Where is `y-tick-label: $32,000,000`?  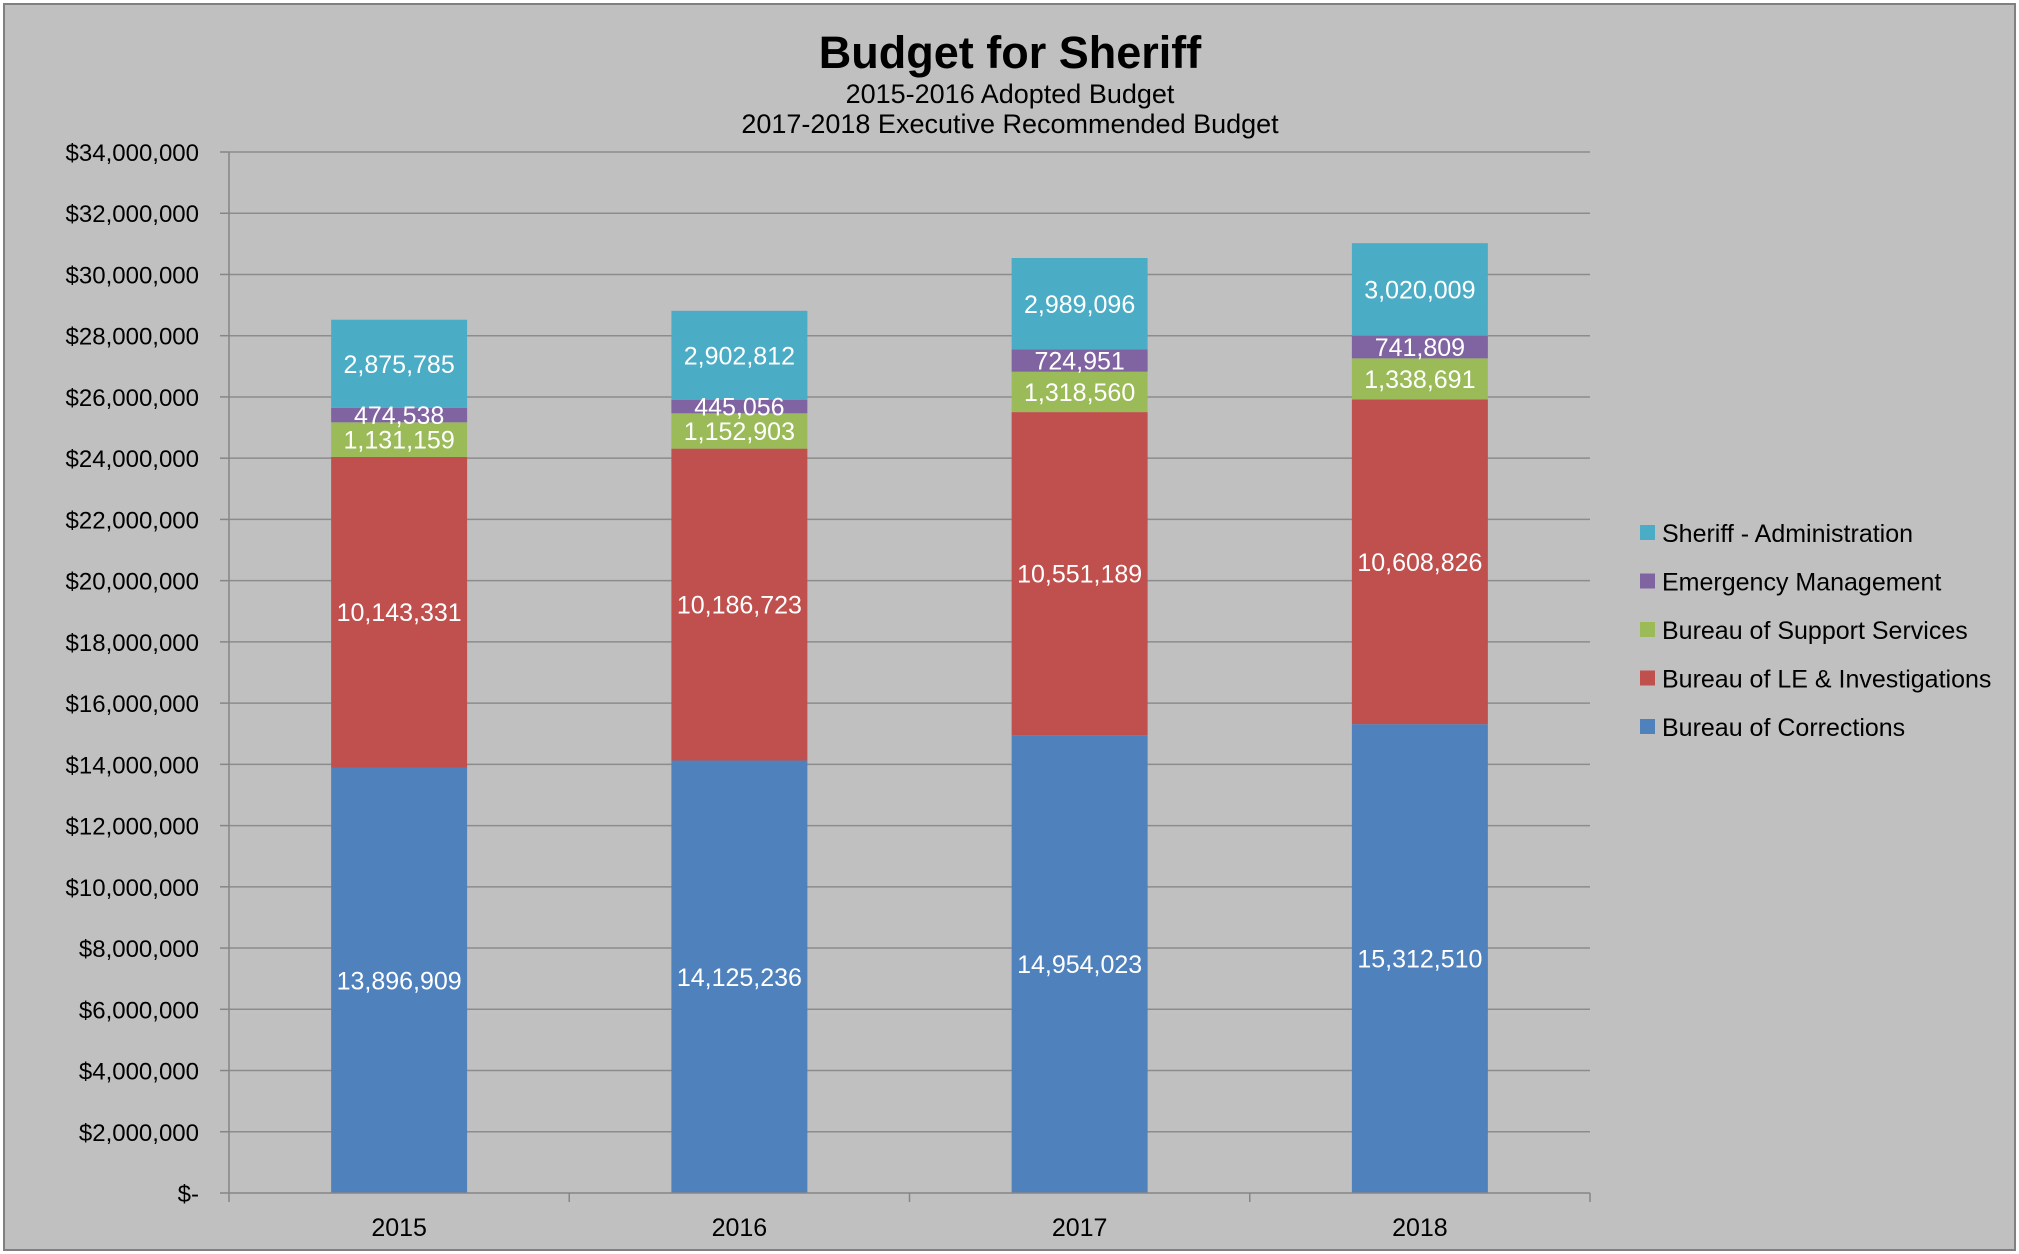 y-tick-label: $32,000,000 is located at coordinates (132, 214).